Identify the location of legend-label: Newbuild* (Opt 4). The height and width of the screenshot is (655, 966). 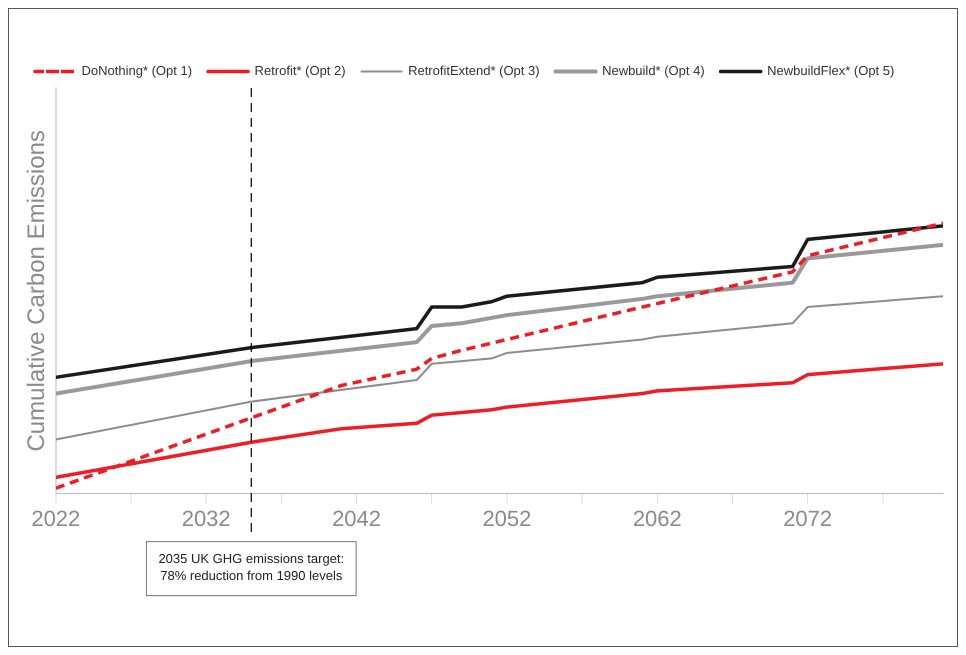
(653, 70).